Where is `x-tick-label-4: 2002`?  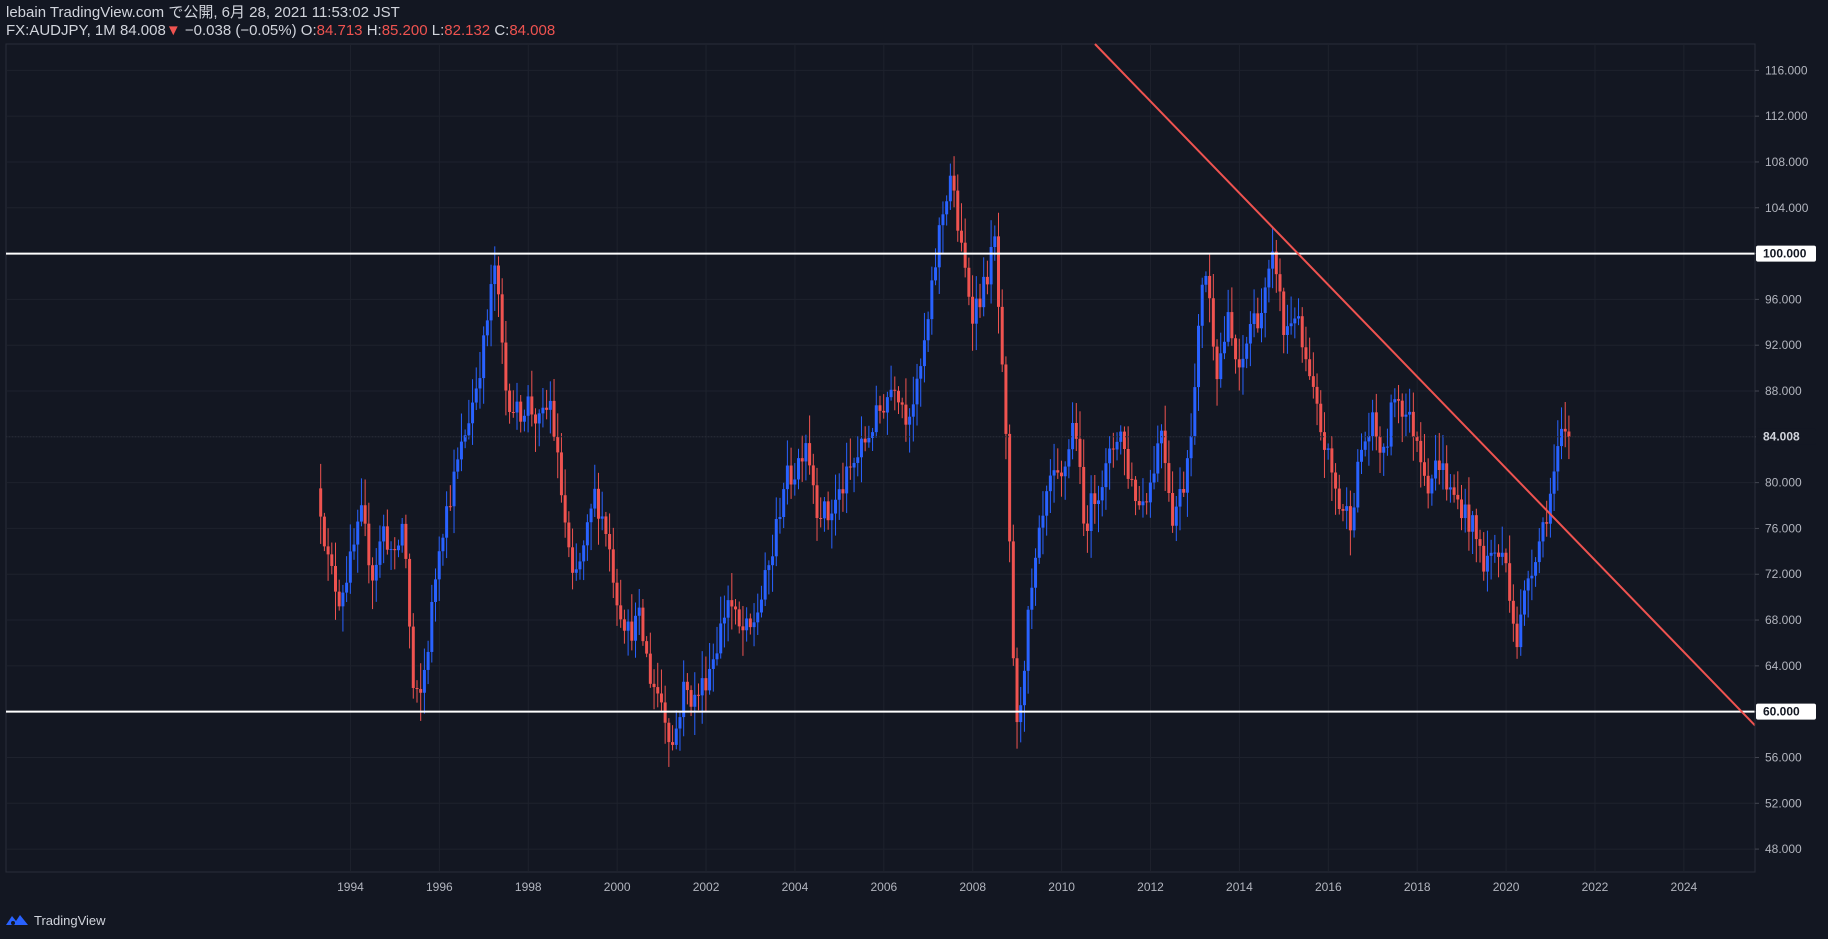 x-tick-label-4: 2002 is located at coordinates (706, 887).